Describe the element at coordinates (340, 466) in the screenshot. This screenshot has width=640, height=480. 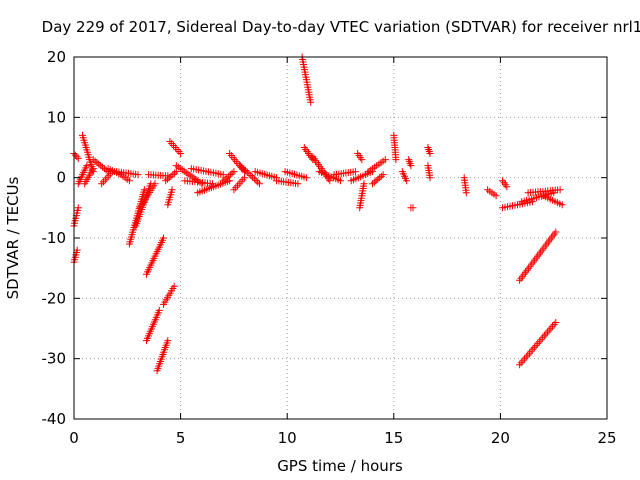
I see `x-axis-label: GPS time / hours` at that location.